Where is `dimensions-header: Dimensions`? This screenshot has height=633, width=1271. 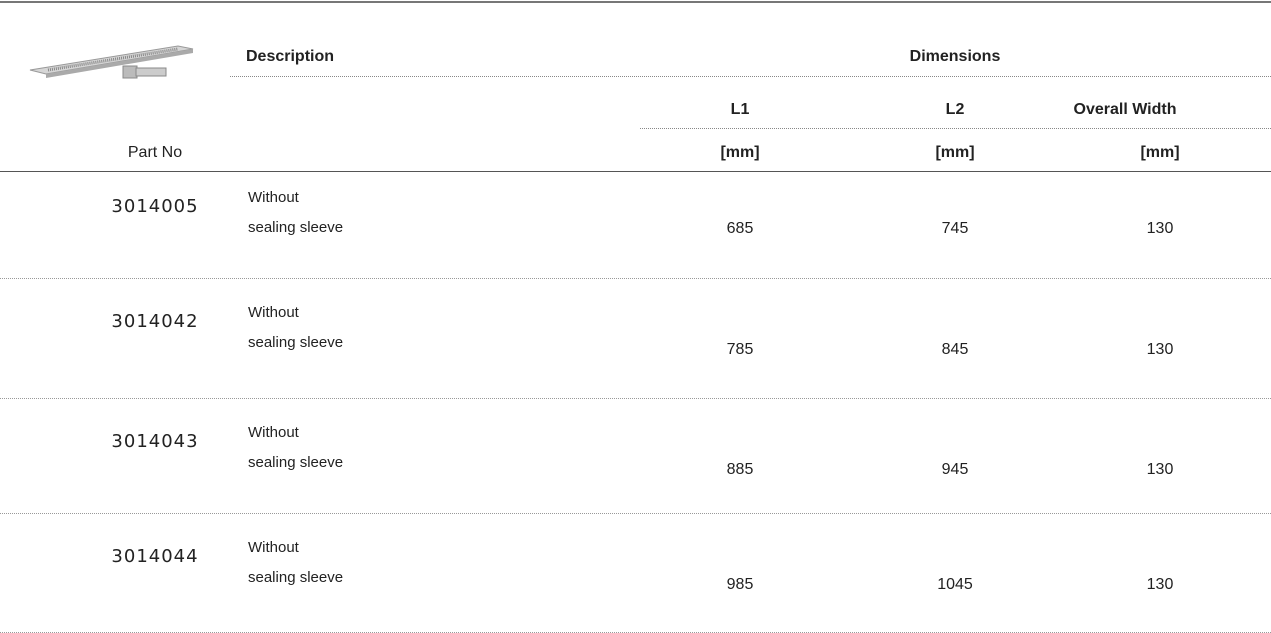 dimensions-header: Dimensions is located at coordinates (955, 56).